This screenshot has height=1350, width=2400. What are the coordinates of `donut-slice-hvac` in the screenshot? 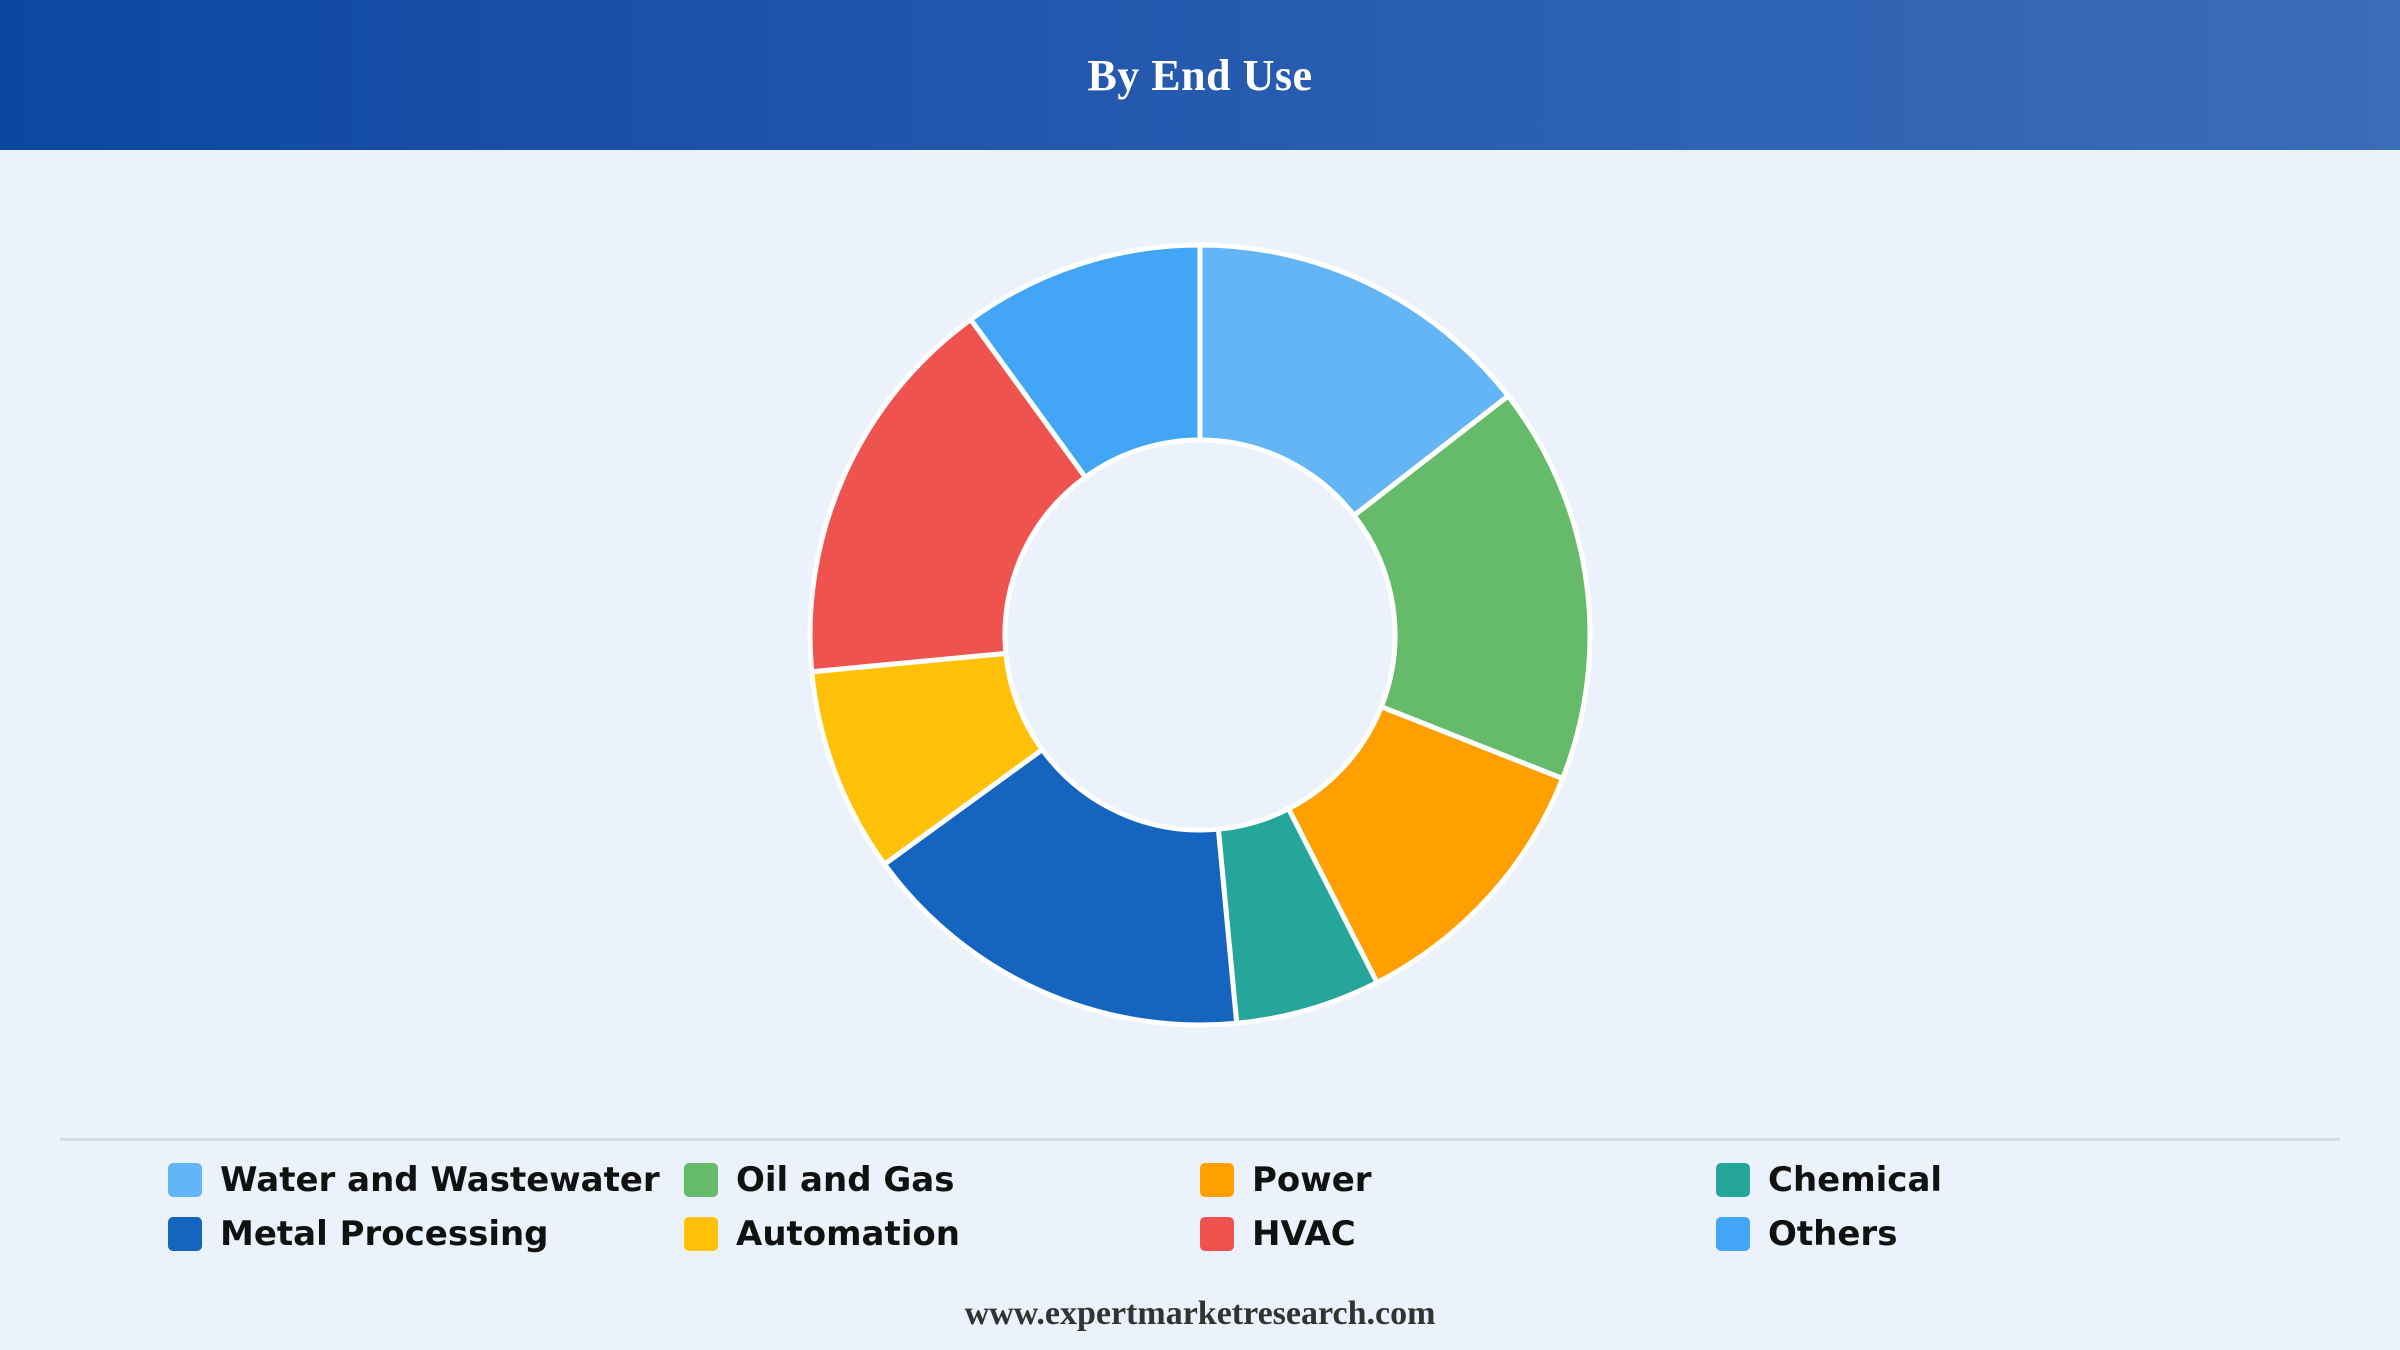 It's located at (947, 495).